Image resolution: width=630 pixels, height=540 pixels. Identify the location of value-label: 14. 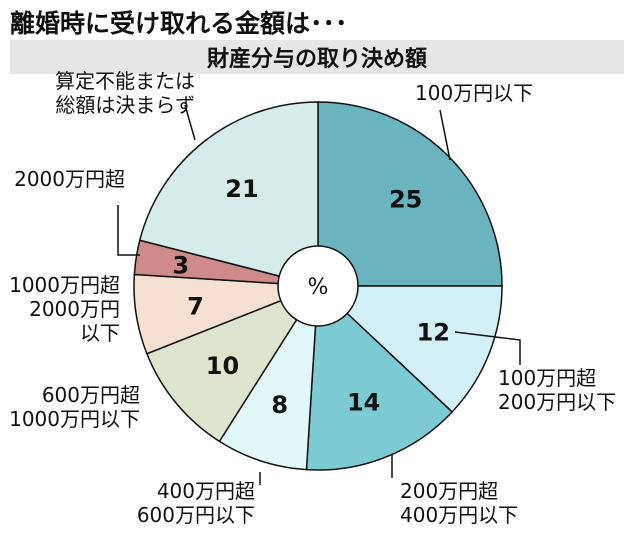
(363, 402).